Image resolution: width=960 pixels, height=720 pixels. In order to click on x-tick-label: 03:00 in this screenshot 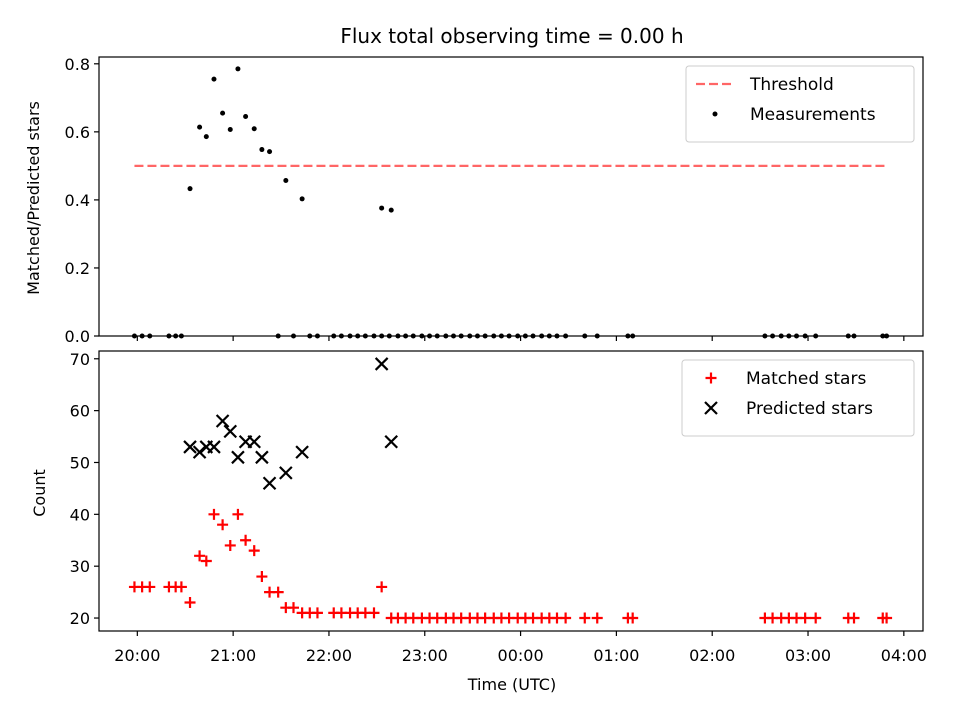, I will do `click(808, 655)`.